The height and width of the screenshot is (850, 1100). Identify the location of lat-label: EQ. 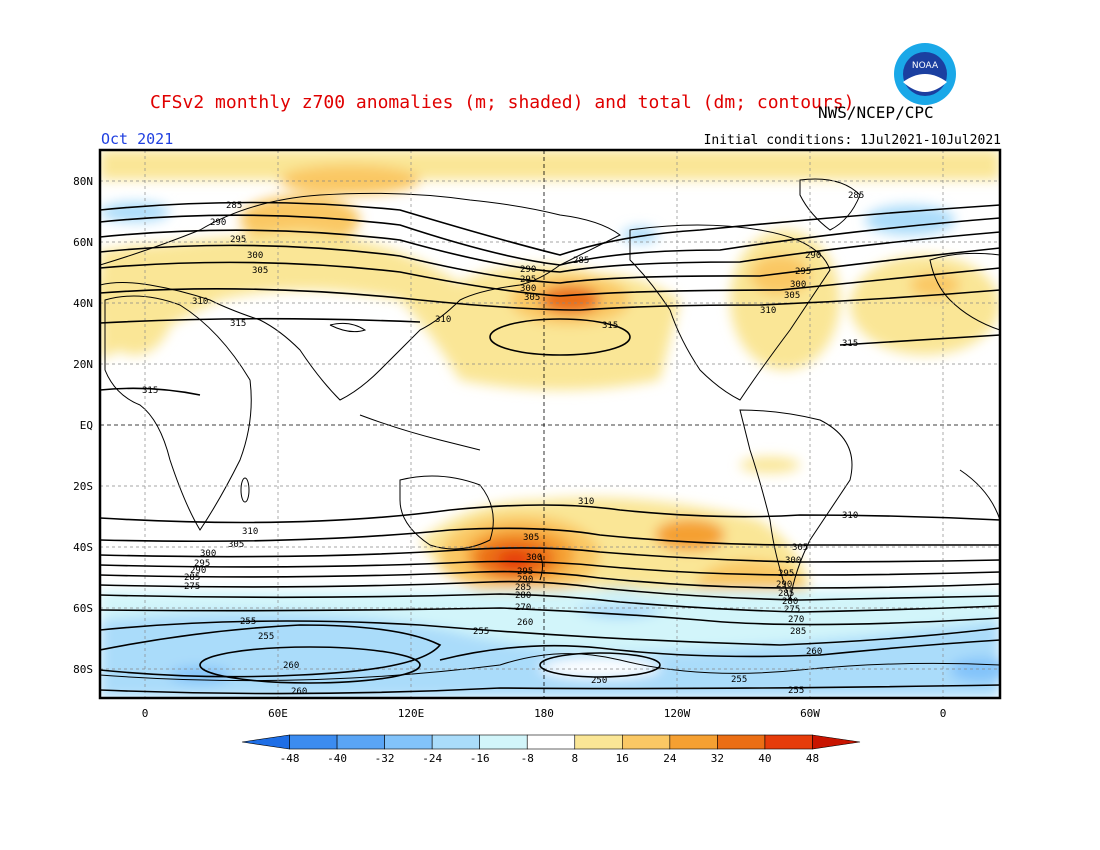
(86, 425).